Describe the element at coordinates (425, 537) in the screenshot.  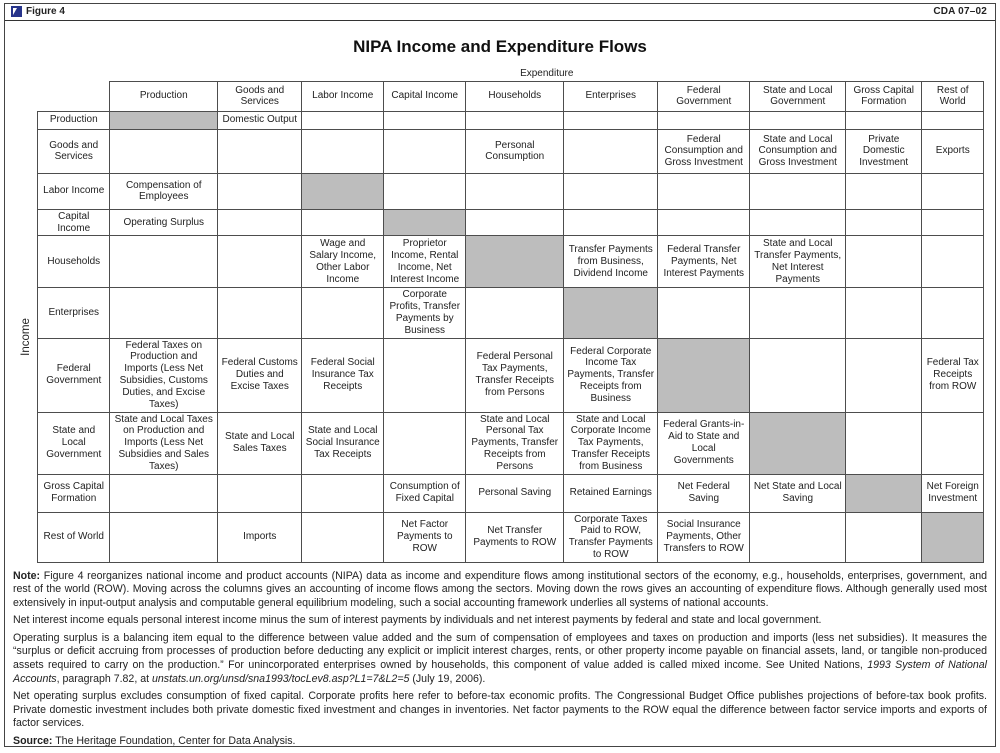
I see `flow-cell: Net Factor Payments to ROW` at that location.